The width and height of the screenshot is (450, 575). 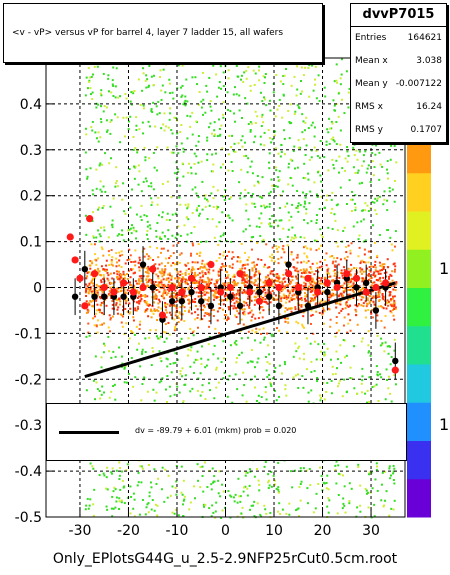 I want to click on profile-point-red, so click(x=94, y=274).